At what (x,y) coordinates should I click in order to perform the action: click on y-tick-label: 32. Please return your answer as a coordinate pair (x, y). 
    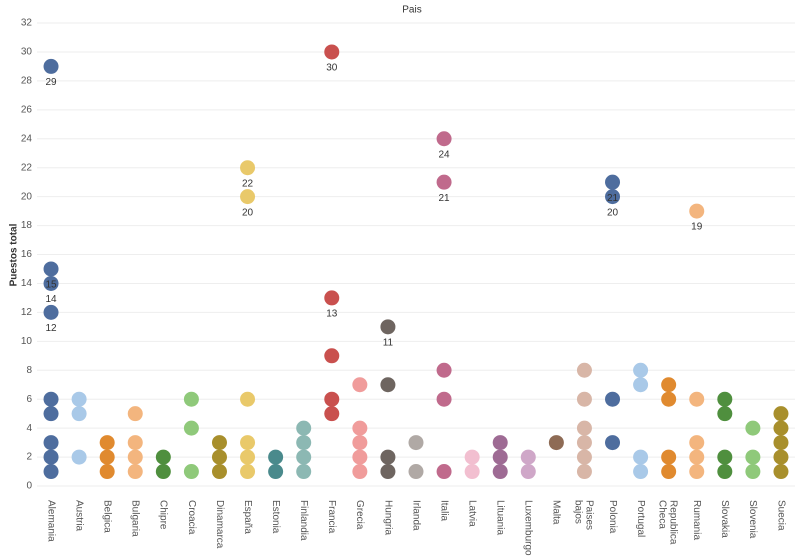
    Looking at the image, I should click on (27, 23).